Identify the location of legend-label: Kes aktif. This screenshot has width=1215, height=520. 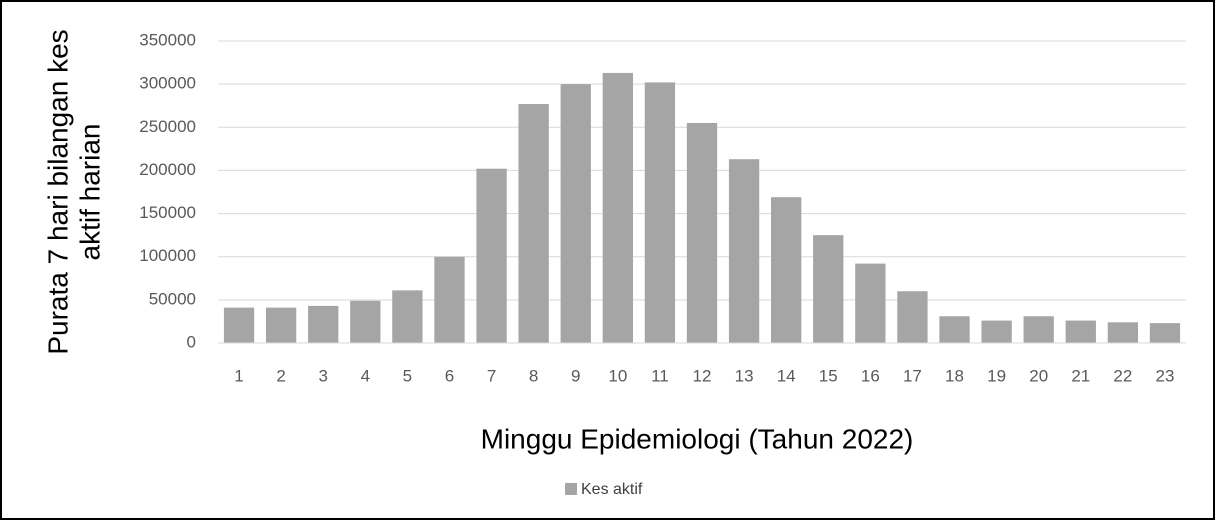
(612, 489).